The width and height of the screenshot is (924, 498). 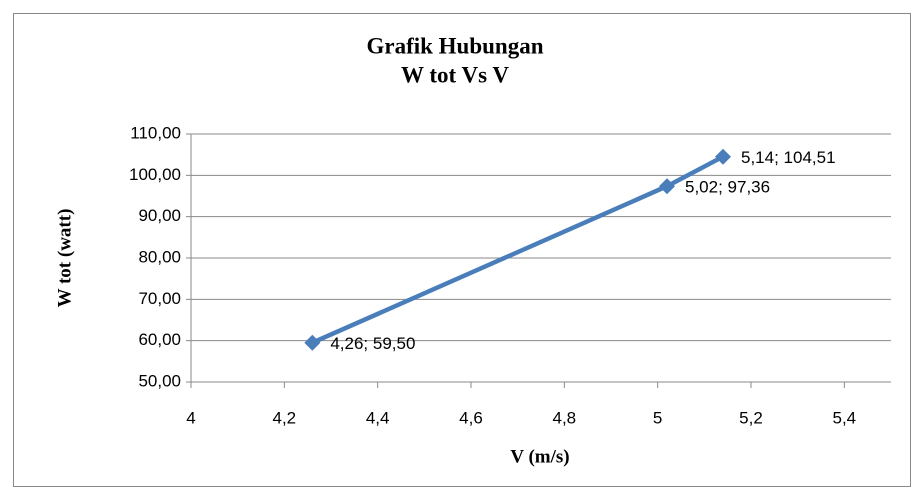 I want to click on x-tick-label: 5,4, so click(x=845, y=417).